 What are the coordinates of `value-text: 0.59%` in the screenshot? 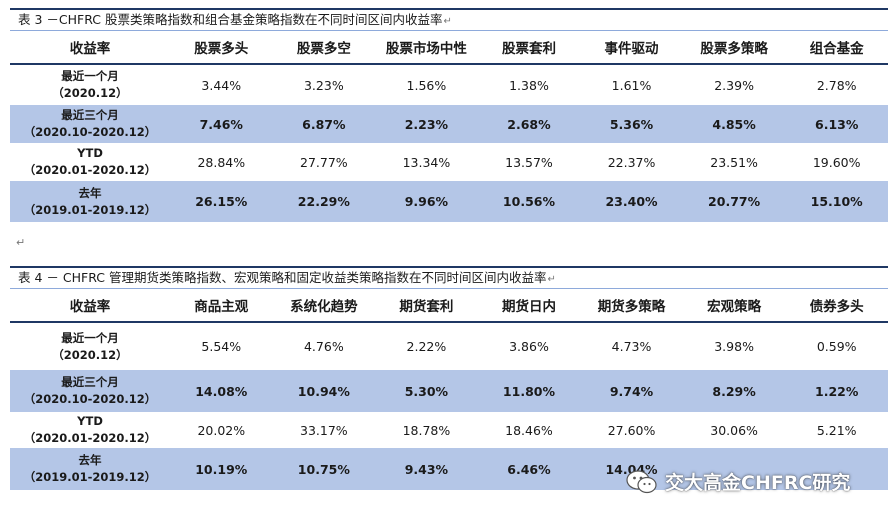 It's located at (836, 346).